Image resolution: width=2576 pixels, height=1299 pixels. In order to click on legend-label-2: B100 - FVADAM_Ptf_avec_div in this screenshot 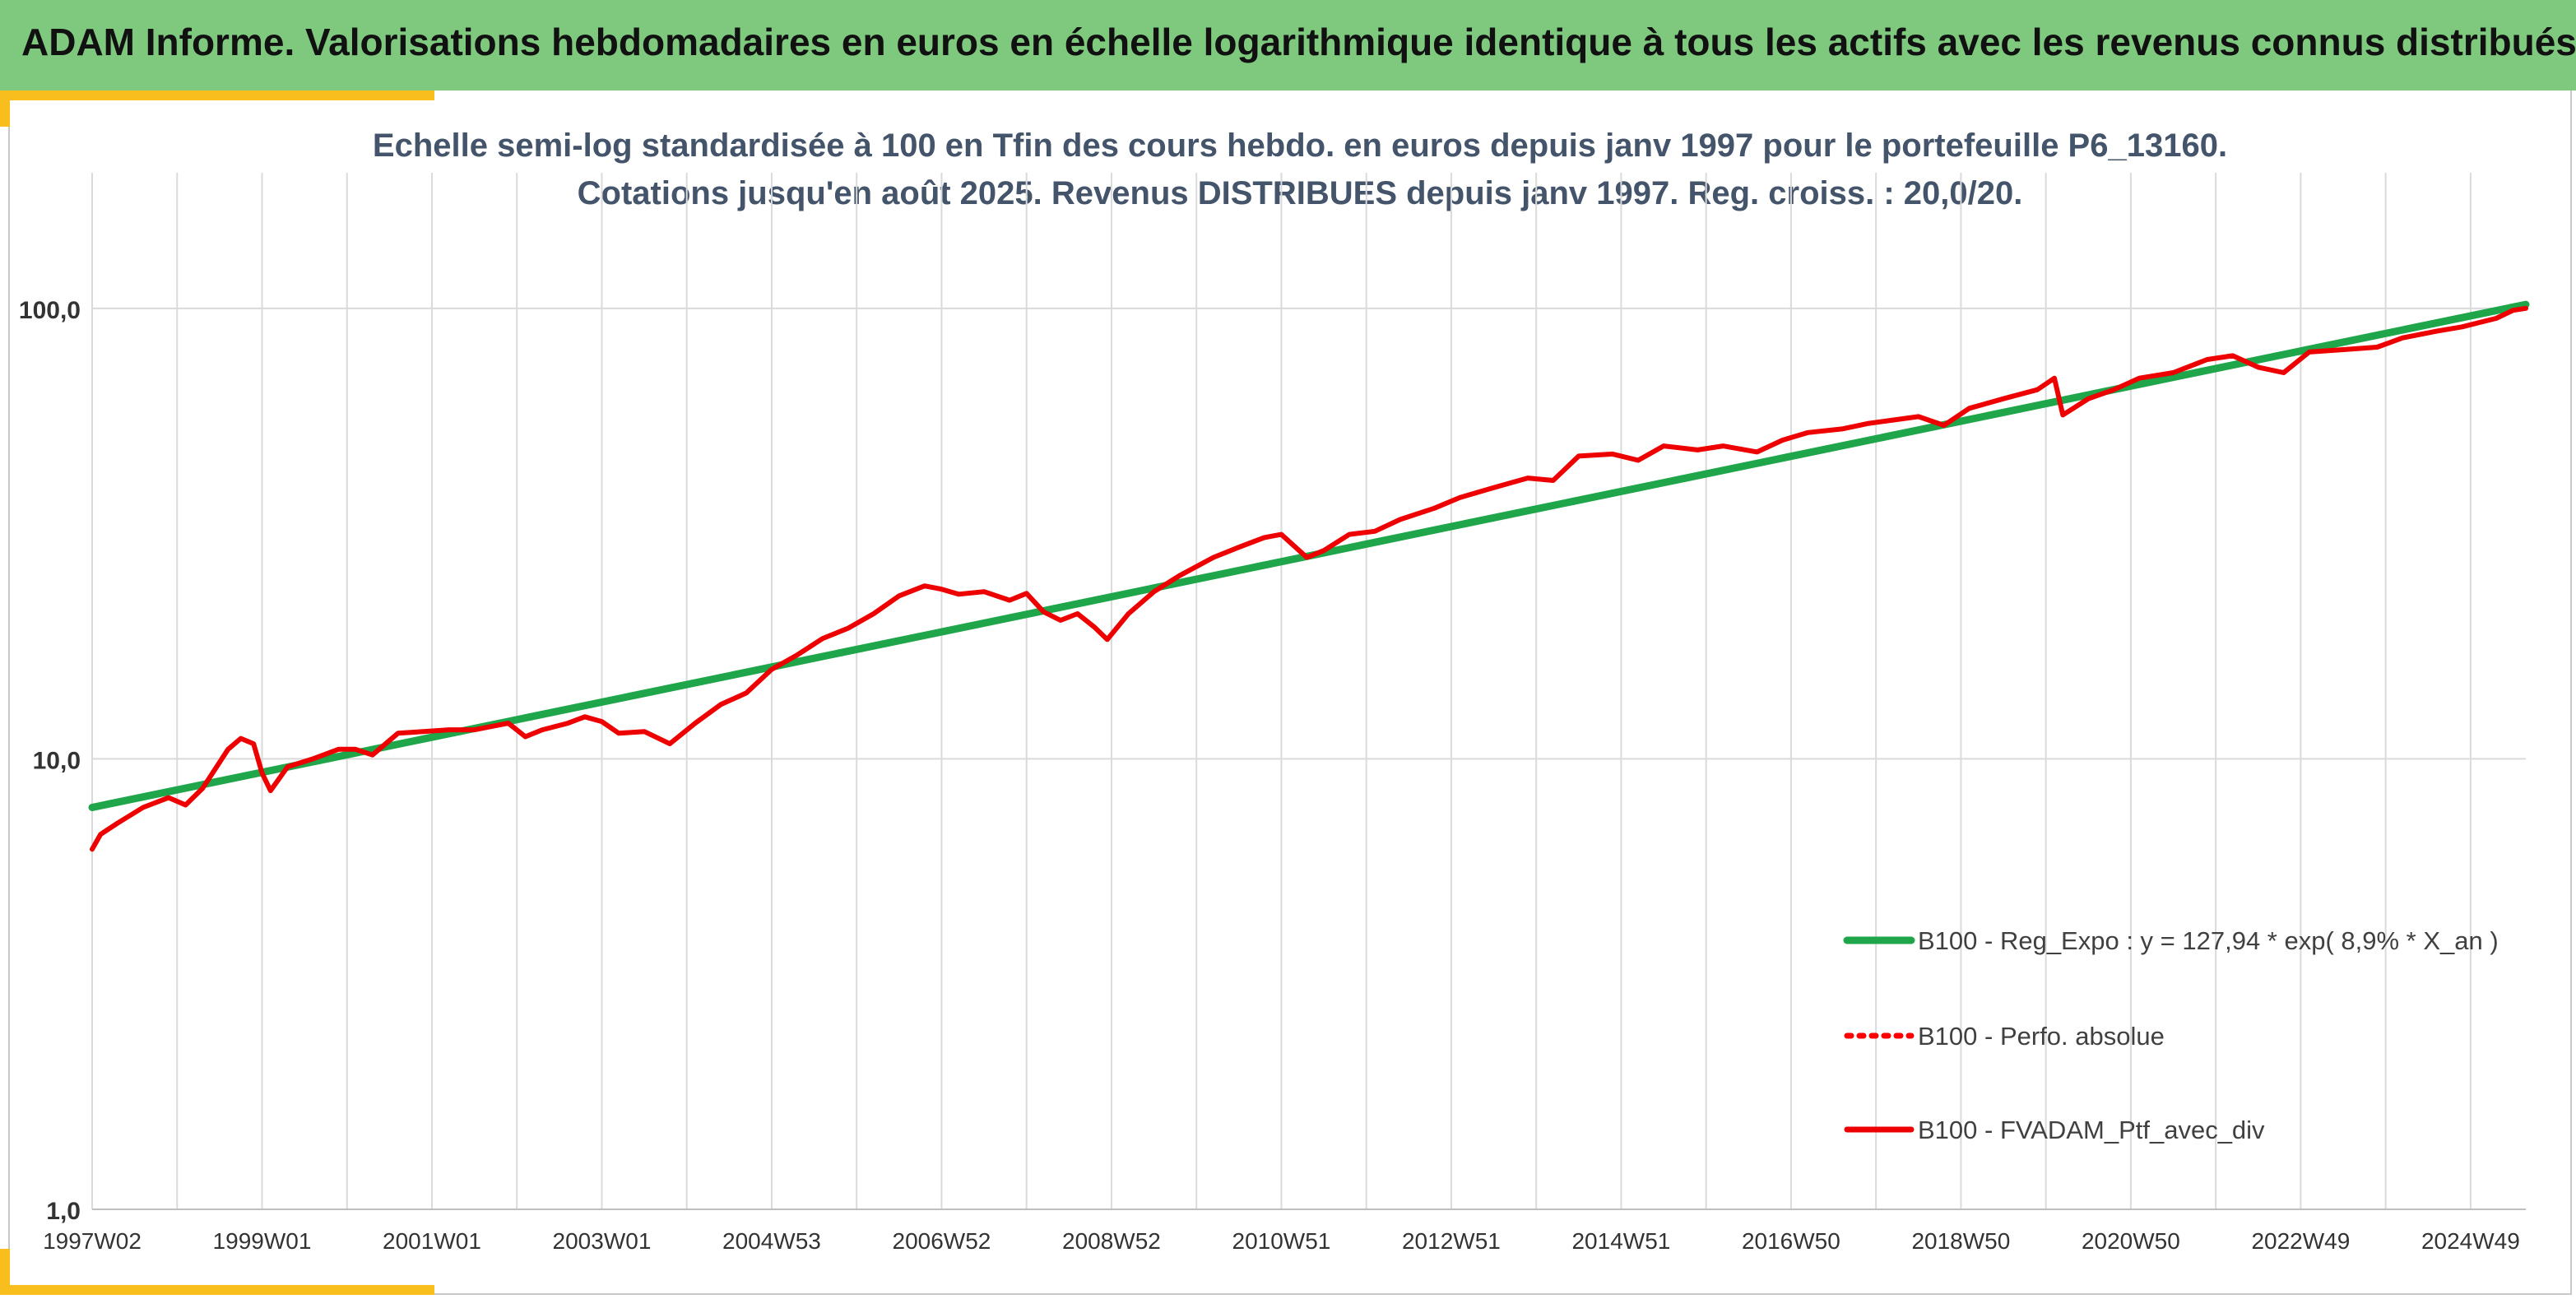, I will do `click(2091, 1130)`.